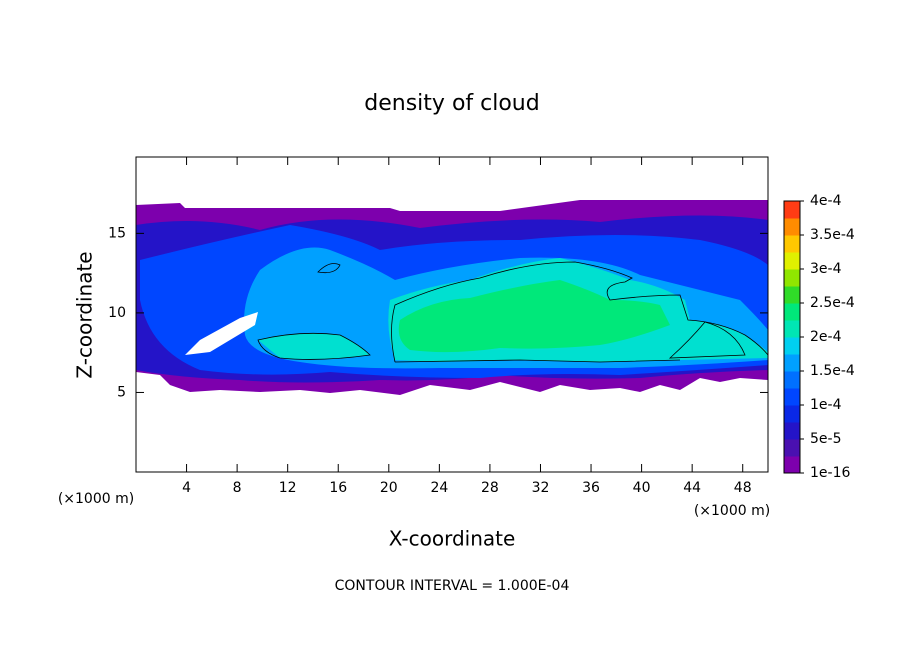  I want to click on colorbar-label: 2e-4, so click(826, 337).